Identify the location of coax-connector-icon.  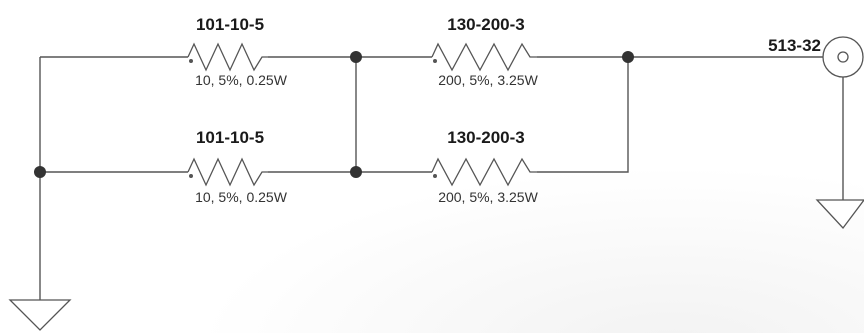
(843, 57).